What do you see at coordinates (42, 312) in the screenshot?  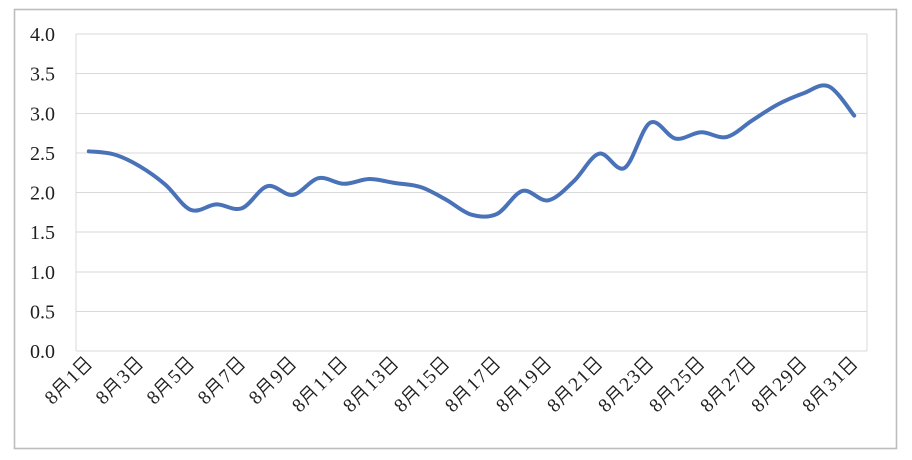 I see `y-tick-label: 0.5` at bounding box center [42, 312].